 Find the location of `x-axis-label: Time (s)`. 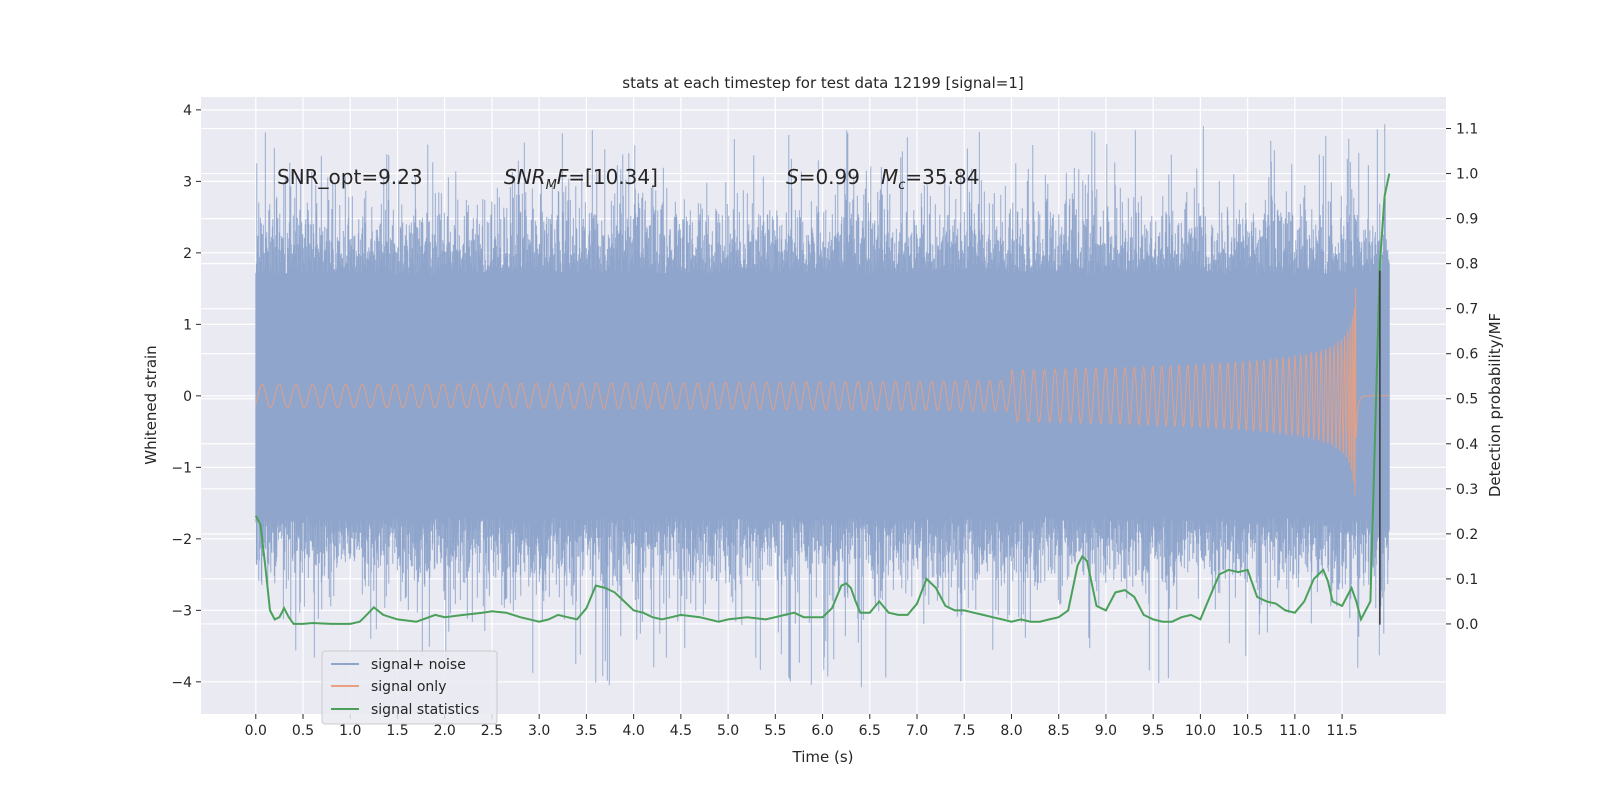

x-axis-label: Time (s) is located at coordinates (823, 757).